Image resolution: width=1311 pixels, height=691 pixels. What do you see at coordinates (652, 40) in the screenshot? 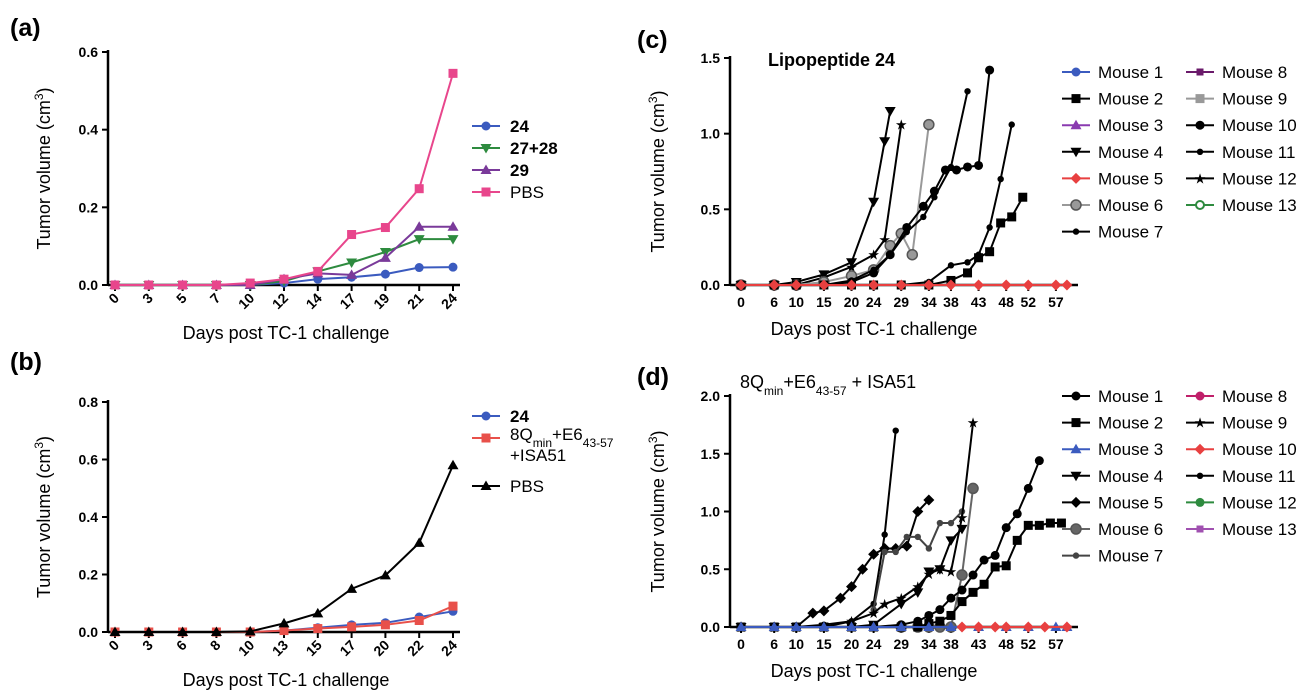
I see `panel-label-c: (c)` at bounding box center [652, 40].